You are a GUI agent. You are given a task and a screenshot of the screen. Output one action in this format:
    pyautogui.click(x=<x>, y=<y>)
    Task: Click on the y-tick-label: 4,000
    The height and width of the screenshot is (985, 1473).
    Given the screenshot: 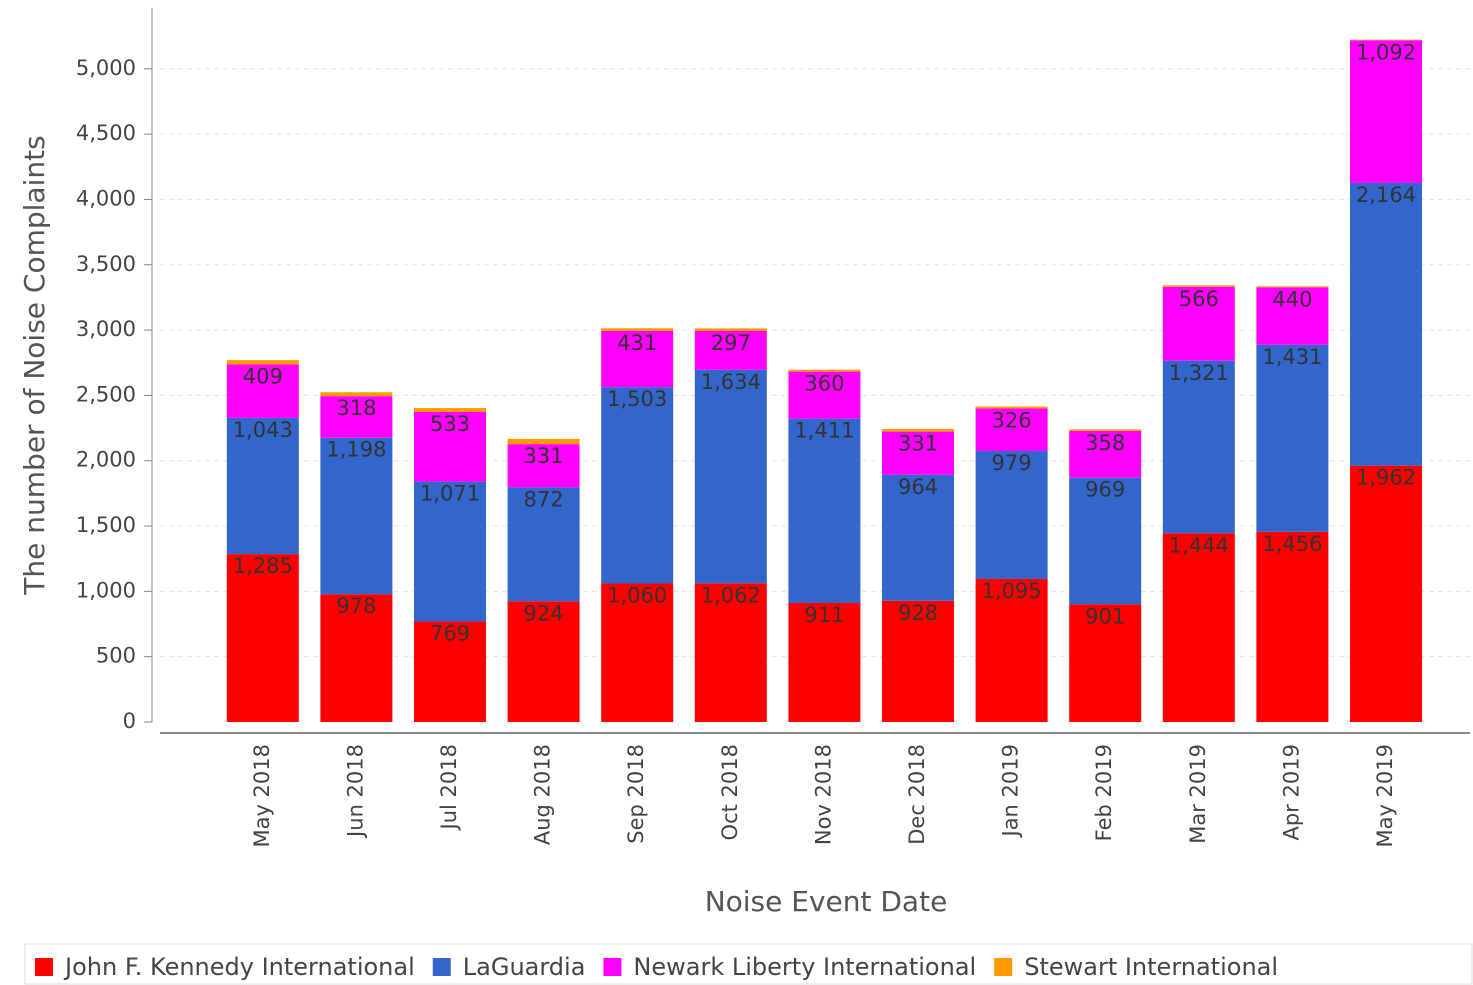 What is the action you would take?
    pyautogui.click(x=106, y=198)
    